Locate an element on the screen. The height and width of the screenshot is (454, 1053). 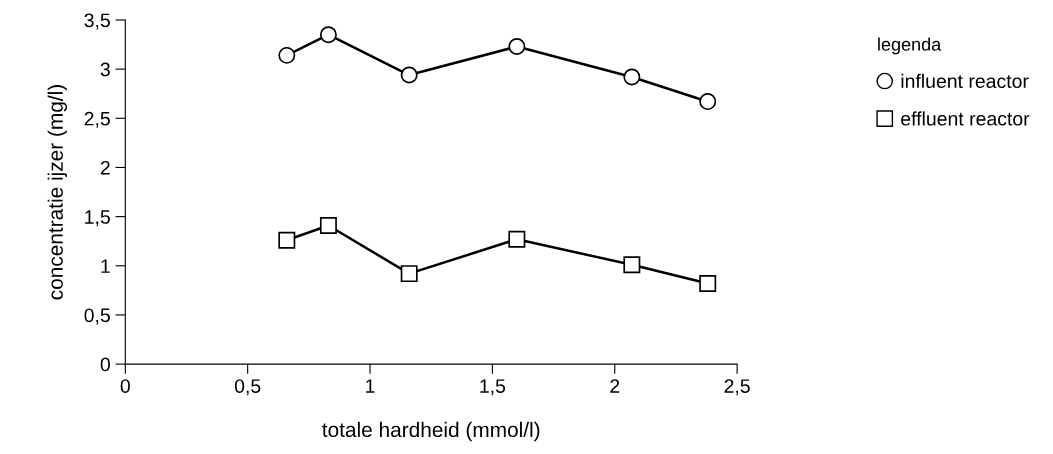
y-tick-label: 2 is located at coordinates (105, 167).